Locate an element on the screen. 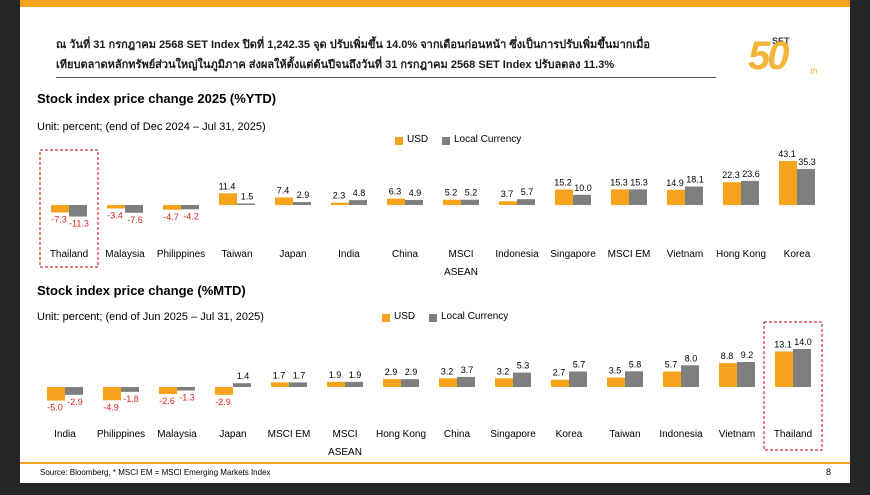 The width and height of the screenshot is (870, 495). value-label: 15.2 is located at coordinates (563, 182).